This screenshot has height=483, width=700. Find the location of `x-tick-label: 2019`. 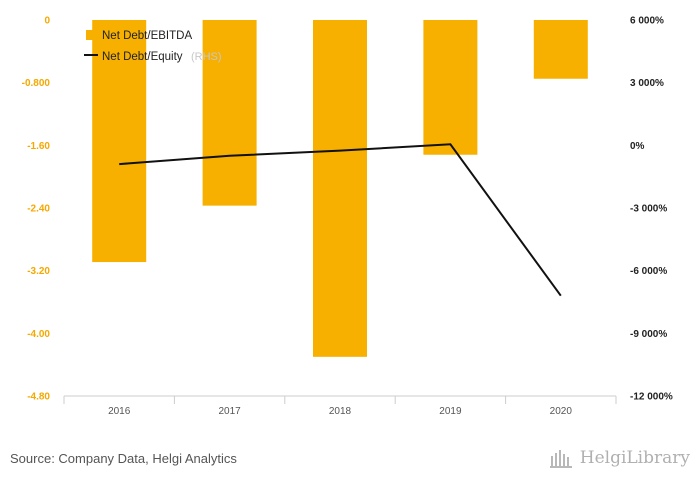

x-tick-label: 2019 is located at coordinates (450, 411).